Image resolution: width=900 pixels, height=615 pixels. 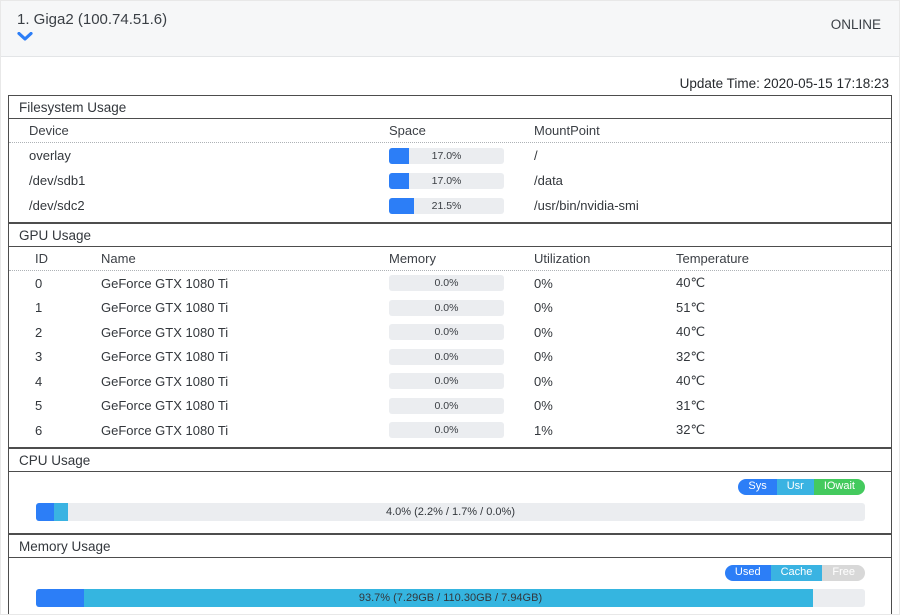 I want to click on table-row: 5 GeForce GTX 1080 Ti 0.0% 0% 31℃, so click(x=450, y=406).